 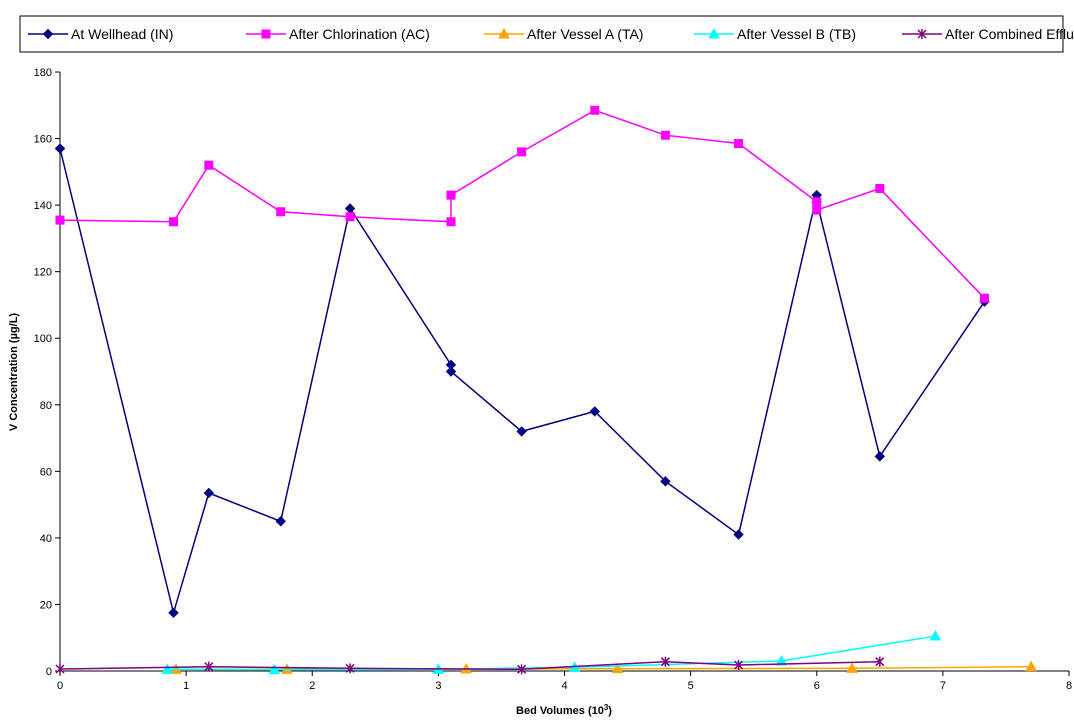 What do you see at coordinates (1069, 686) in the screenshot?
I see `x-tick-label: 8` at bounding box center [1069, 686].